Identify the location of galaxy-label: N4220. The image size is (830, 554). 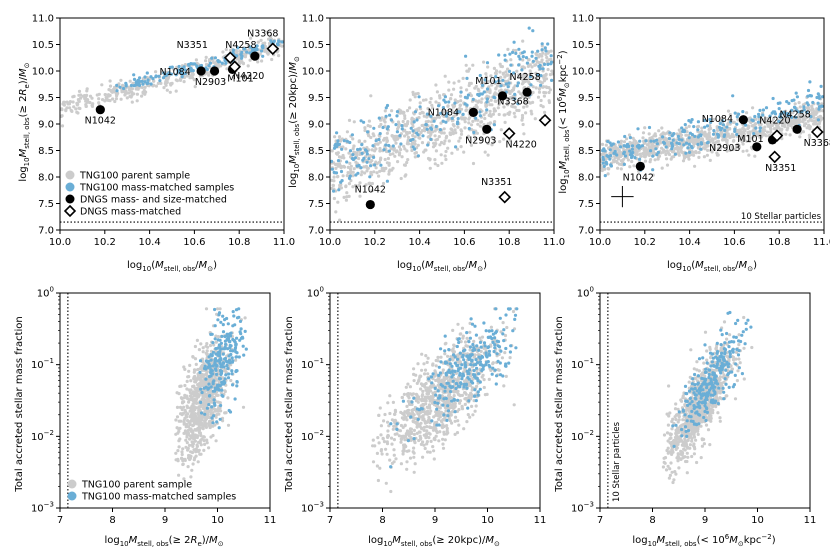
(248, 76).